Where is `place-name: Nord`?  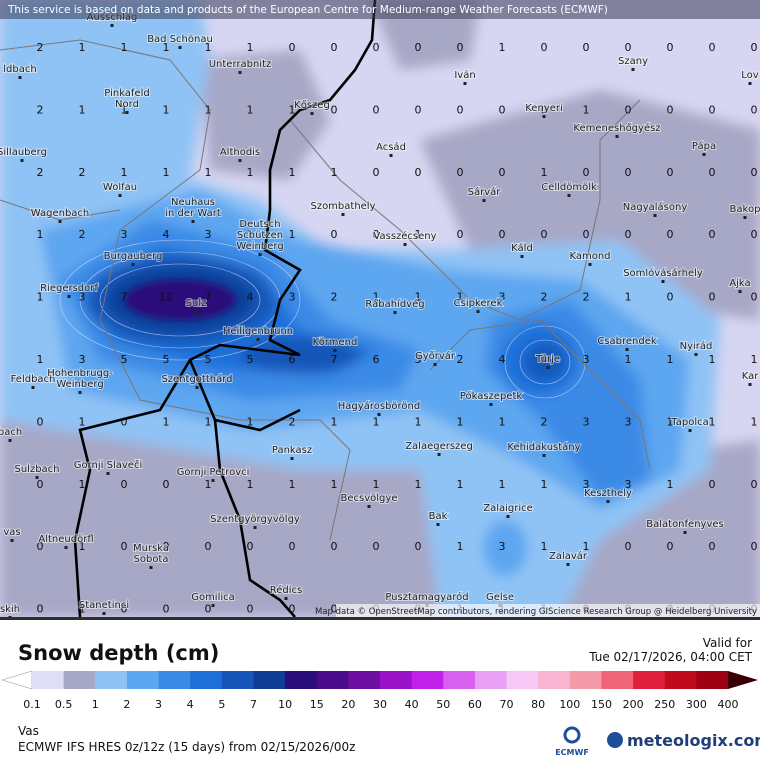
place-name: Nord is located at coordinates (127, 104).